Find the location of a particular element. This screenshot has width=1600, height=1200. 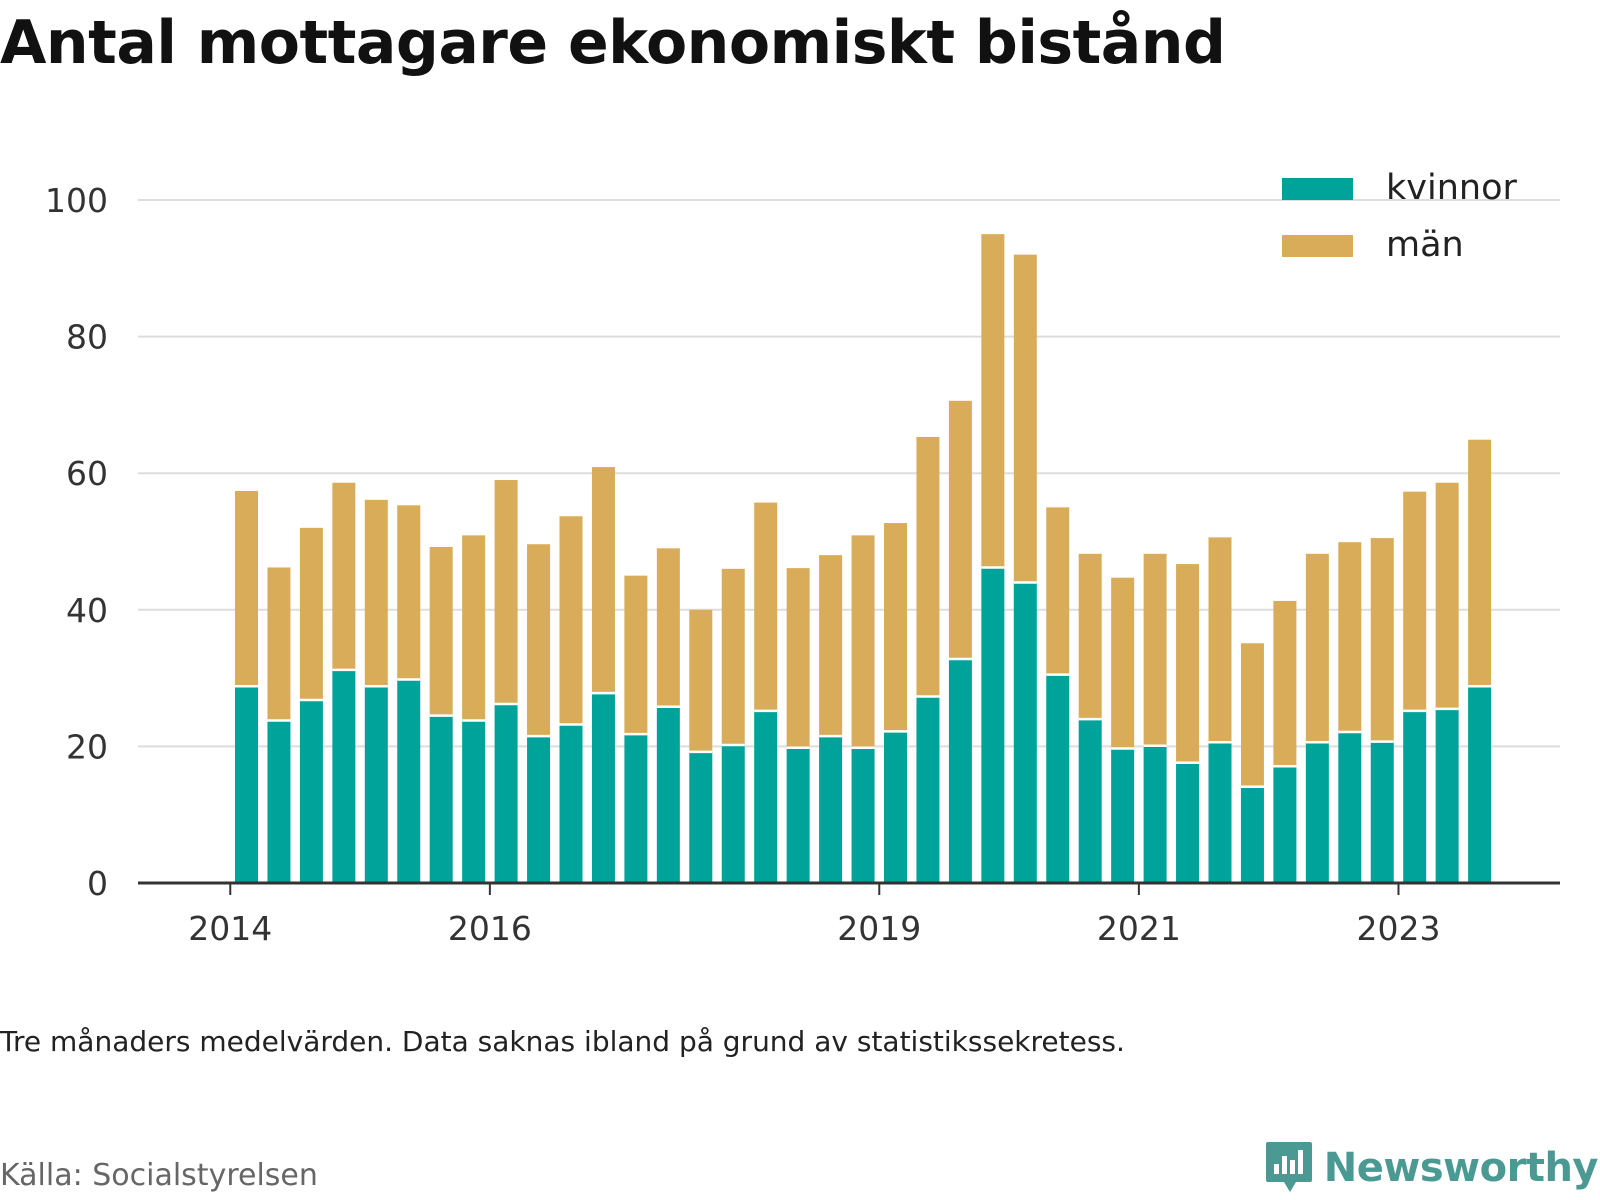

legend-label: män is located at coordinates (1425, 245).